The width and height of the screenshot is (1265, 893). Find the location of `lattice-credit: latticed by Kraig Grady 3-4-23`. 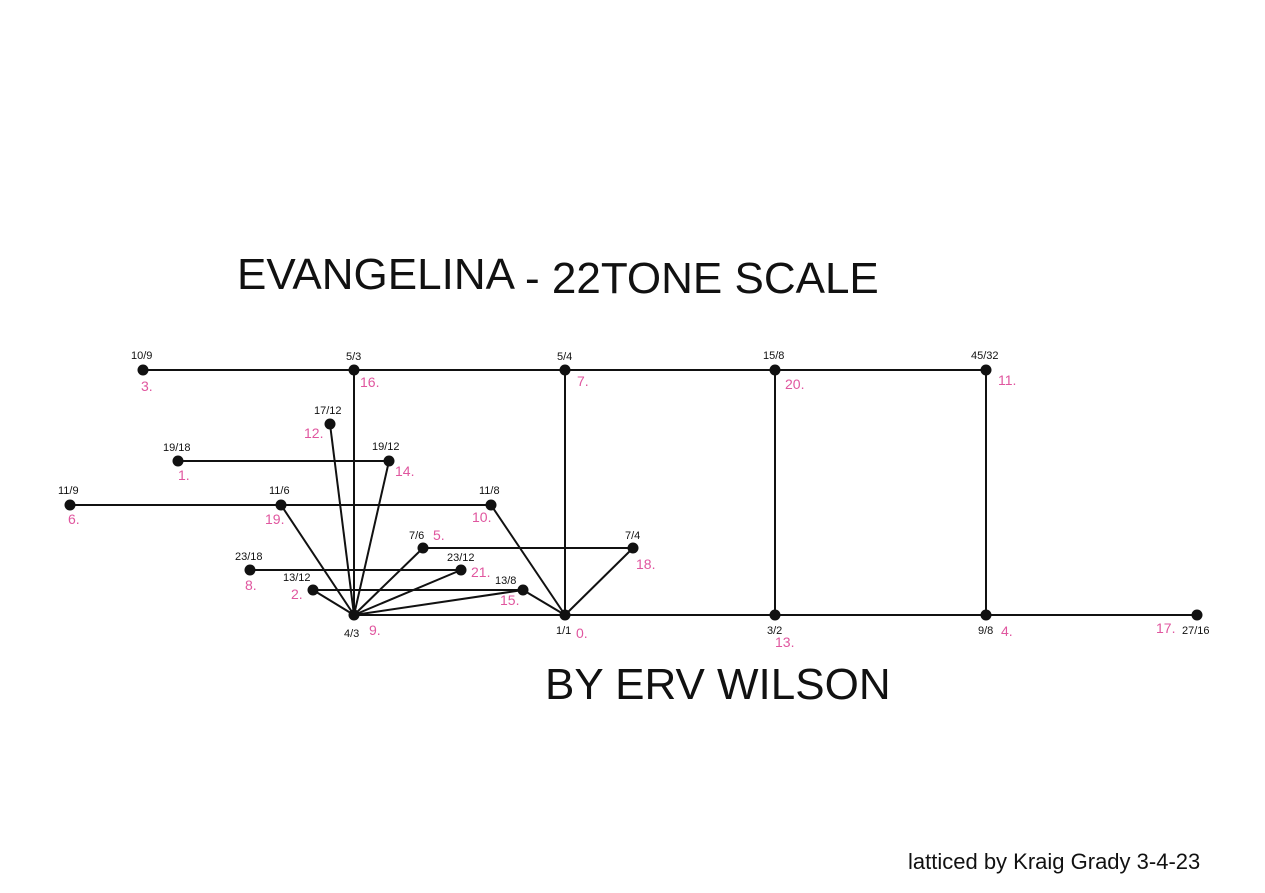

lattice-credit: latticed by Kraig Grady 3-4-23 is located at coordinates (1054, 861).